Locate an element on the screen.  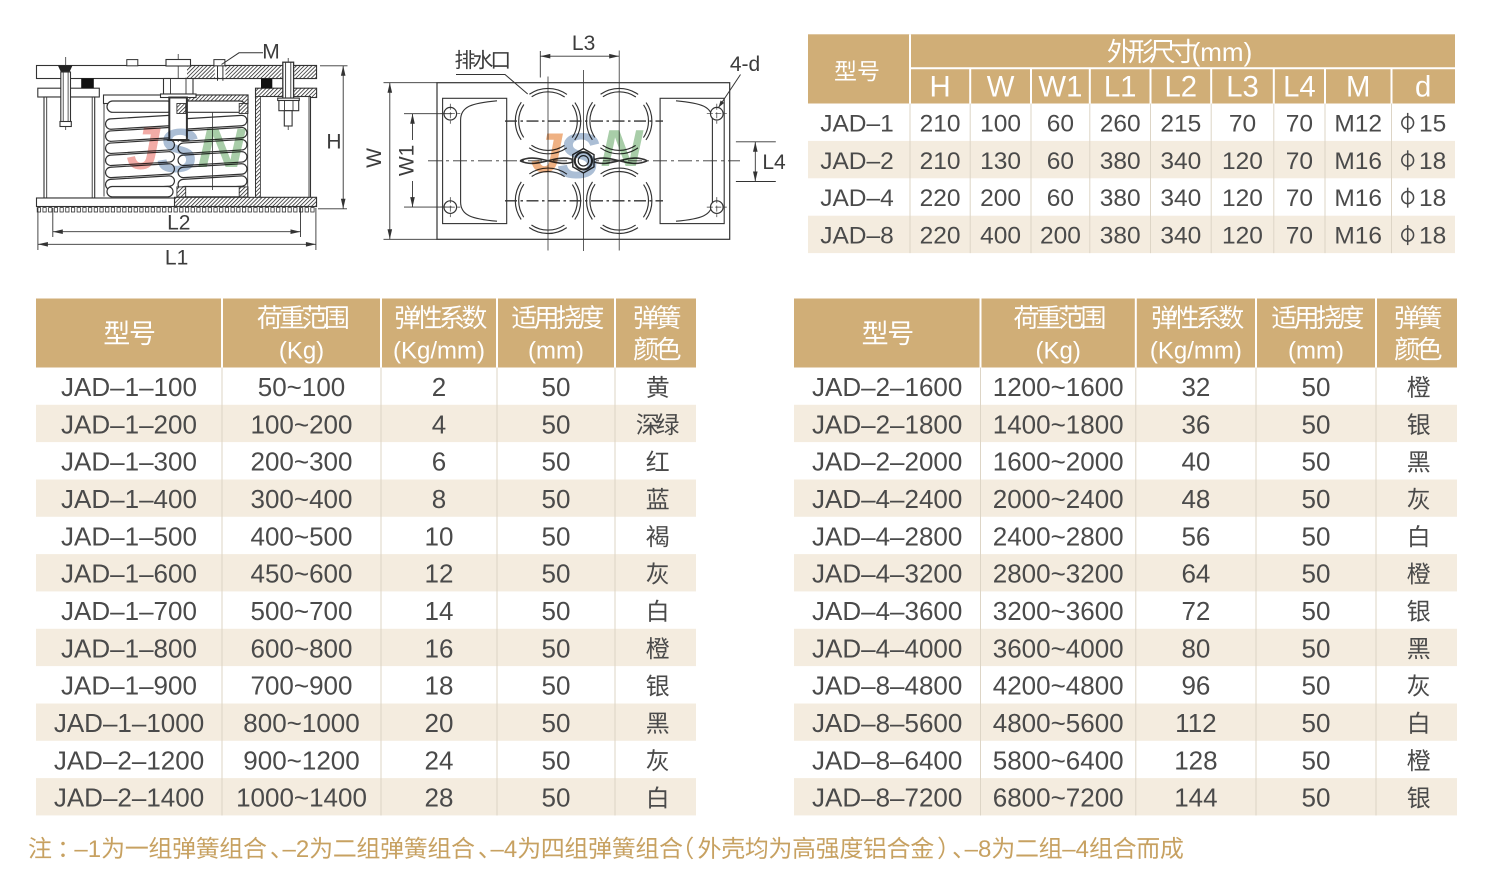
svg-text: 200 is located at coordinates (1060, 236).